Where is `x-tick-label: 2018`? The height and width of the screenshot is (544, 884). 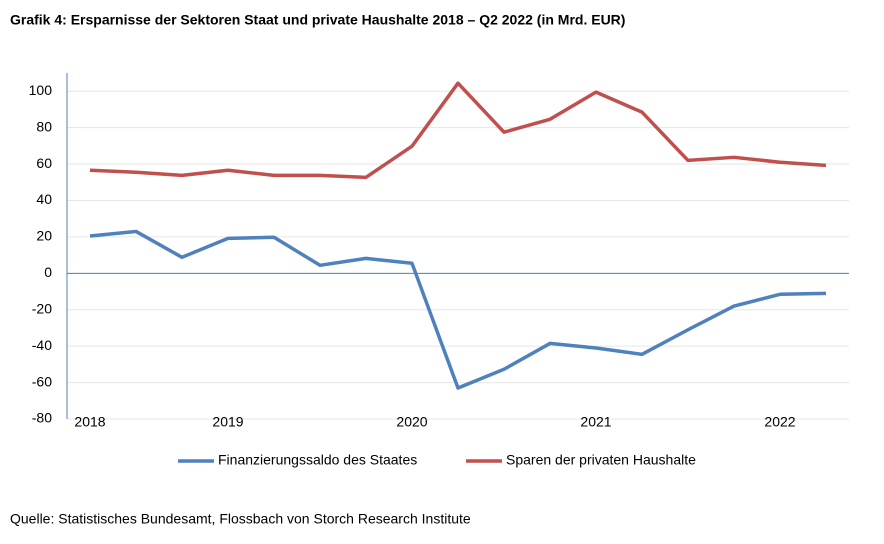
x-tick-label: 2018 is located at coordinates (89, 422).